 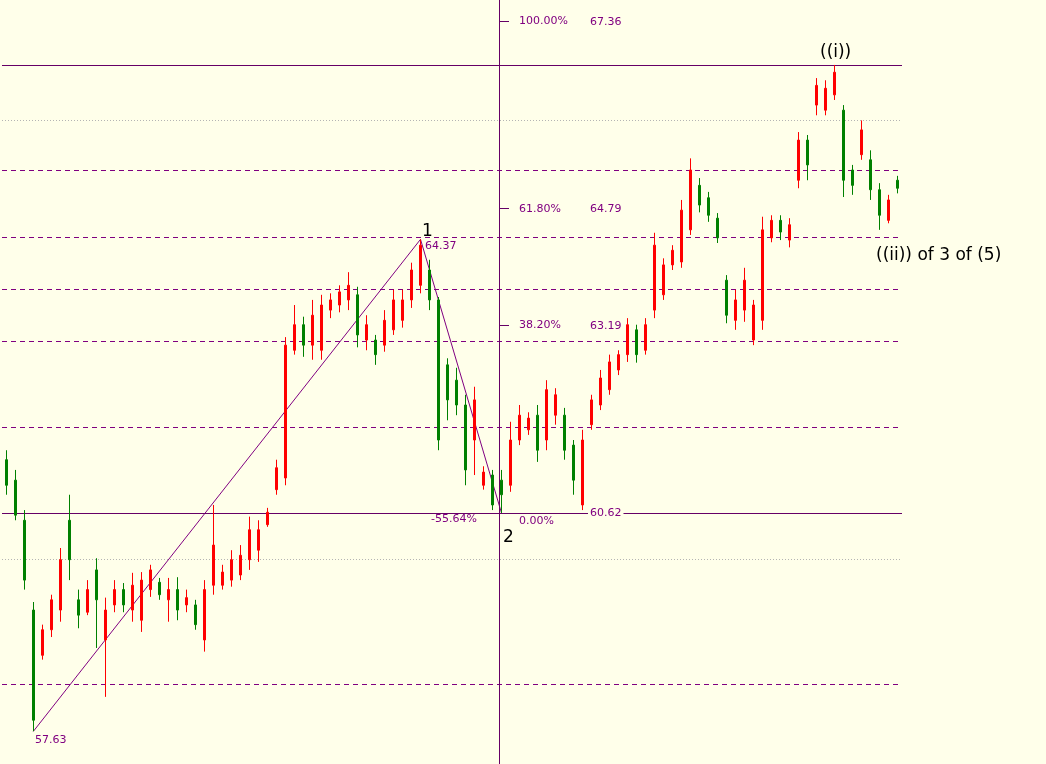 I want to click on annotation: 61.80%, so click(x=540, y=208).